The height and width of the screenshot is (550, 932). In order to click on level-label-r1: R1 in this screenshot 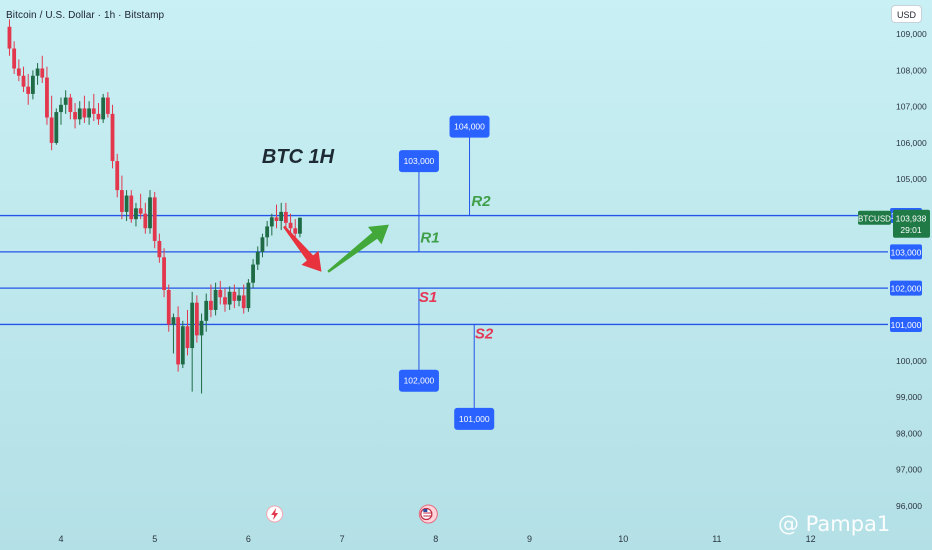, I will do `click(429, 237)`.